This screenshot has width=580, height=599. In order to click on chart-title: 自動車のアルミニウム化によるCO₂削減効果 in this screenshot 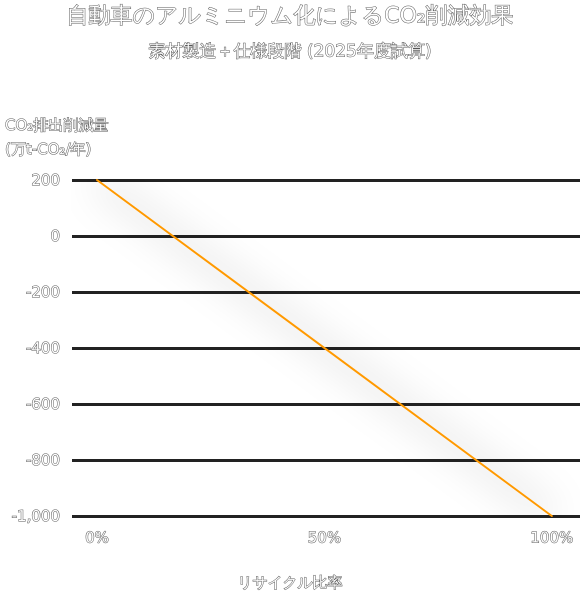, I will do `click(290, 16)`.